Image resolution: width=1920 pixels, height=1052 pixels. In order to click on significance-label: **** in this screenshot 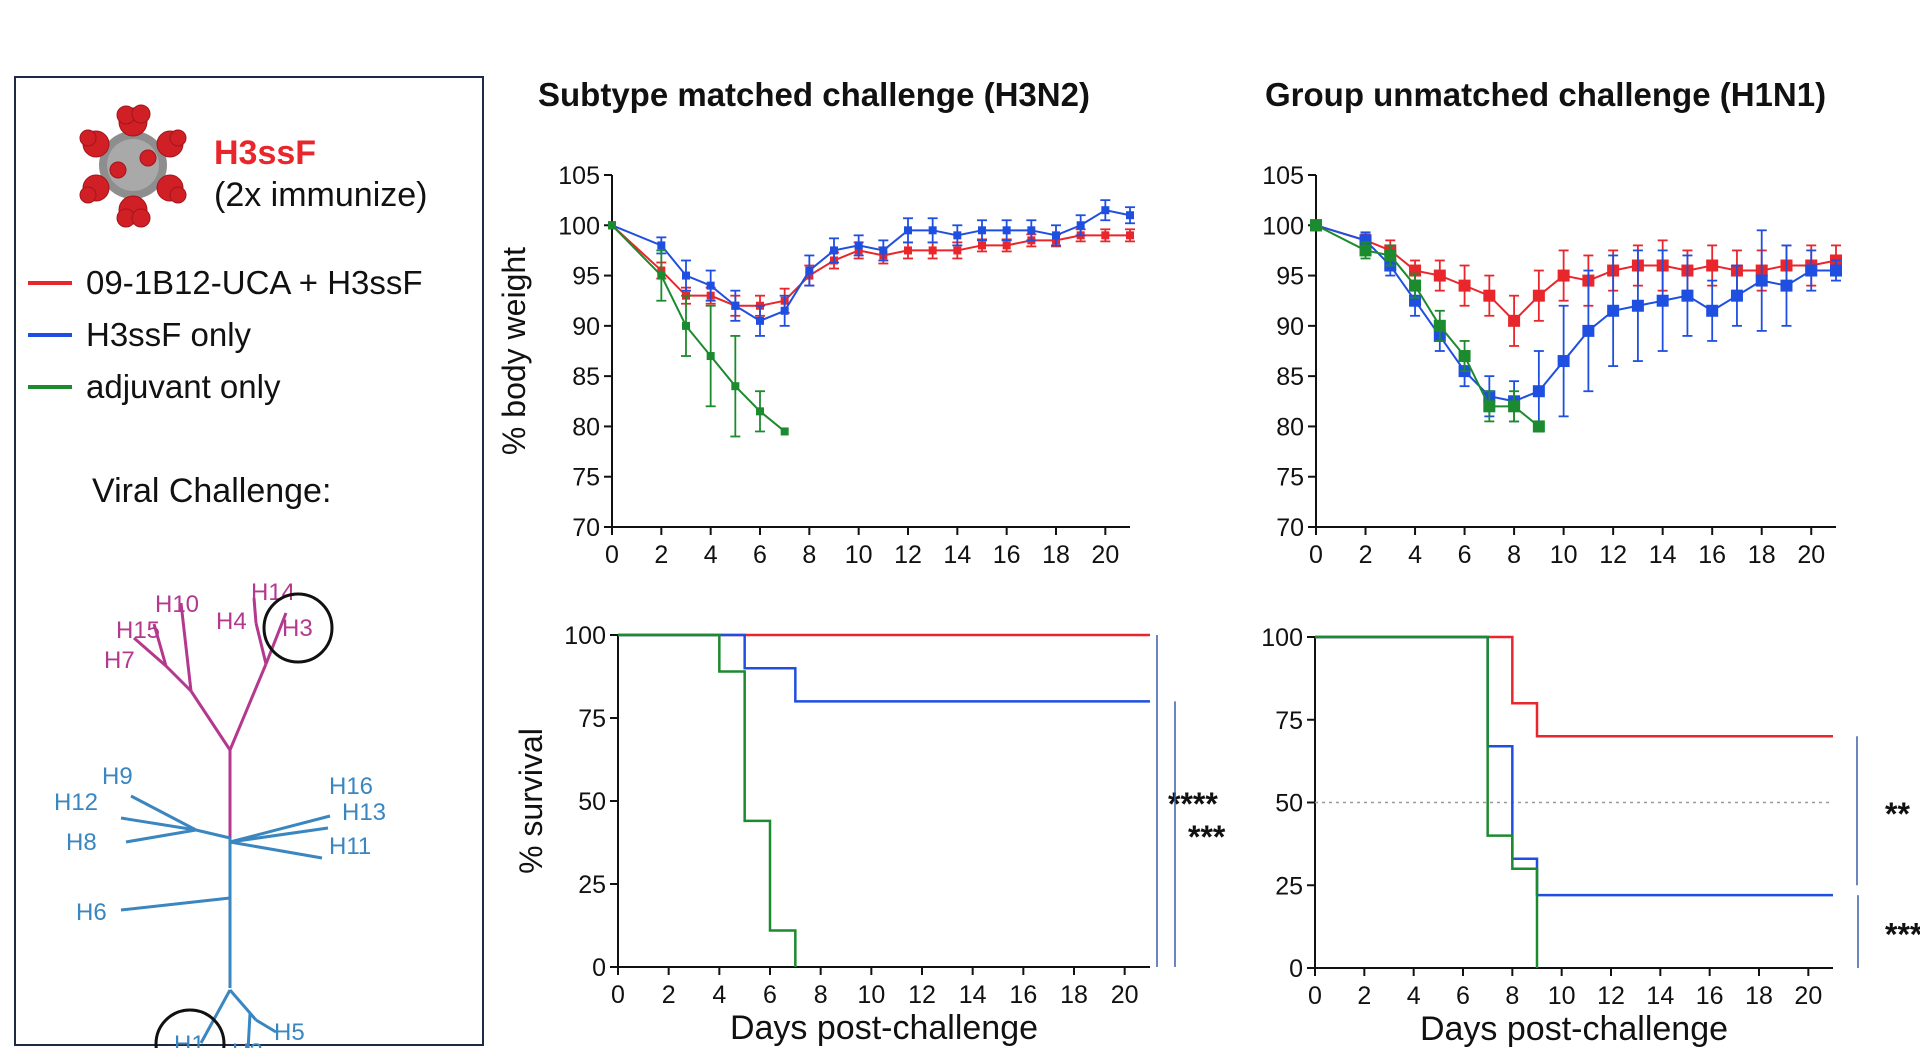, I will do `click(1193, 804)`.